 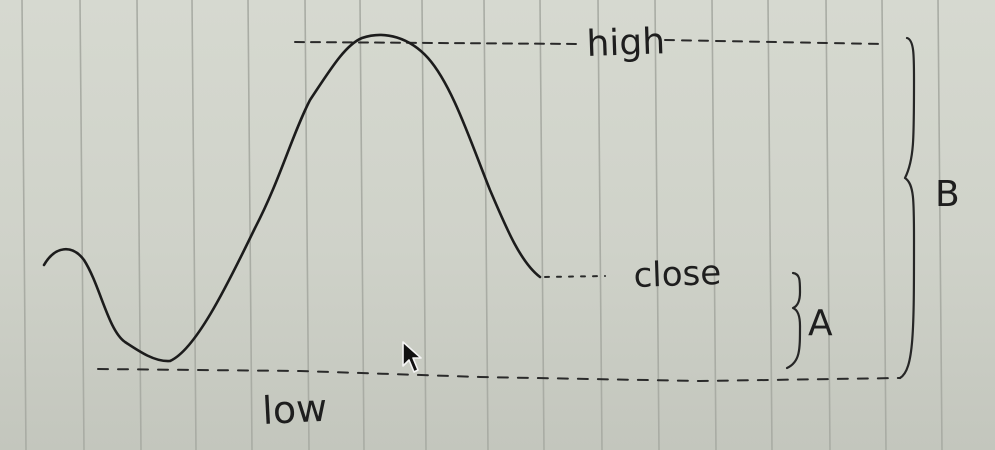 I want to click on high-label: high, so click(x=626, y=43).